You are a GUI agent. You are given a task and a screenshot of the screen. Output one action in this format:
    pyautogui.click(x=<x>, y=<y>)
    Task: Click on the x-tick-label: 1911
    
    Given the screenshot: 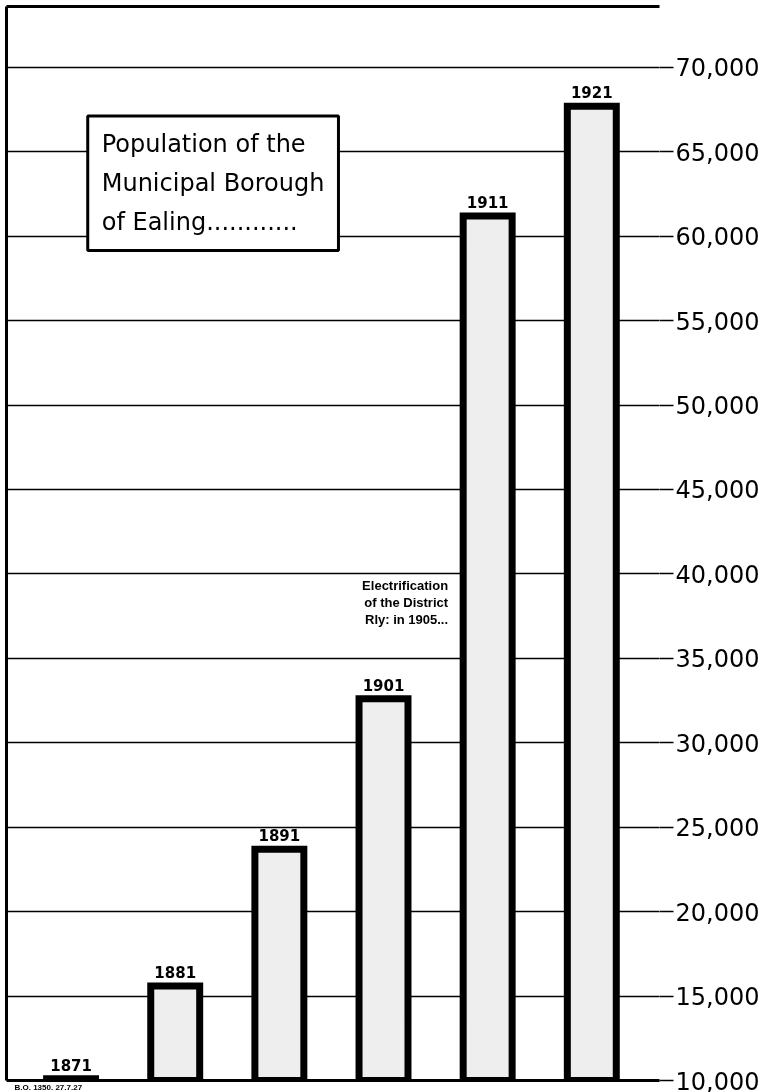 What is the action you would take?
    pyautogui.click(x=487, y=202)
    